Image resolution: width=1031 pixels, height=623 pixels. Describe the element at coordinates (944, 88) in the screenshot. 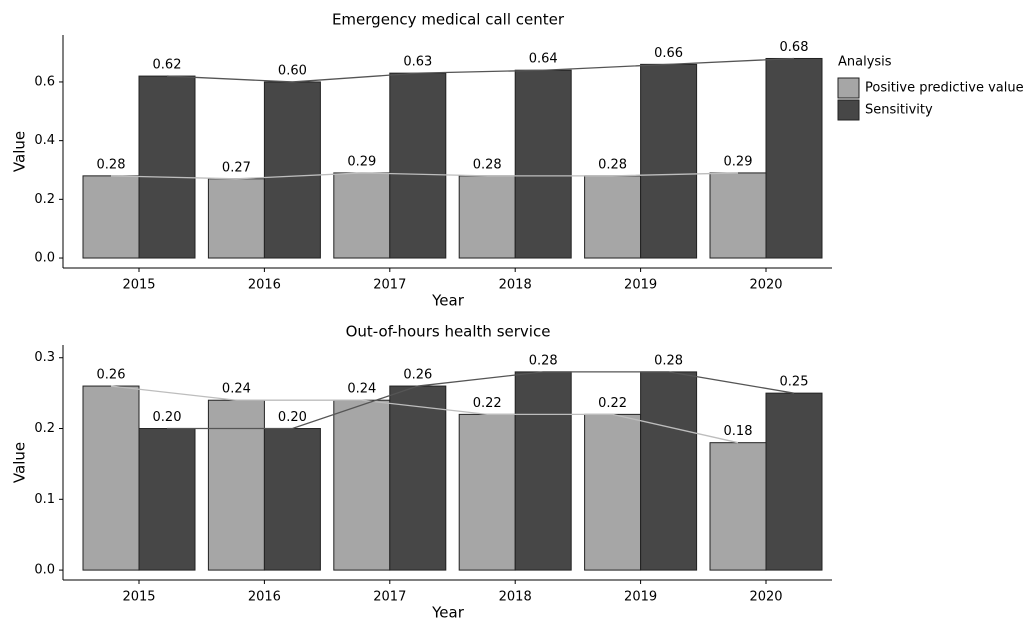

I see `legend-label: Positive predictive value` at that location.